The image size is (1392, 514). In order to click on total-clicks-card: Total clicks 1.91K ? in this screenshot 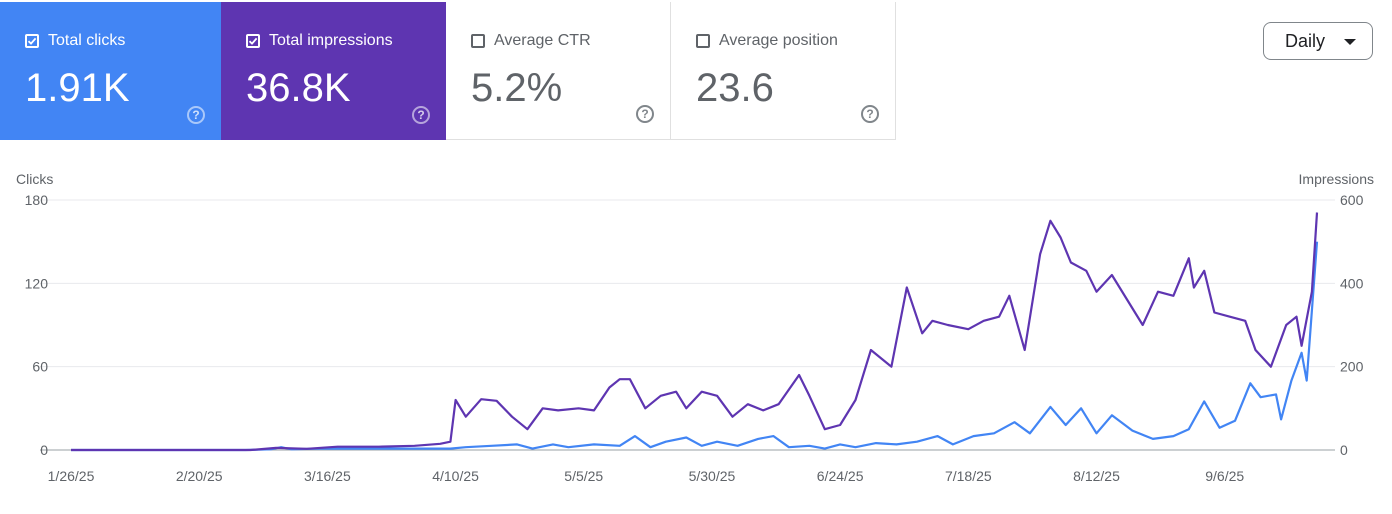, I will do `click(110, 71)`.